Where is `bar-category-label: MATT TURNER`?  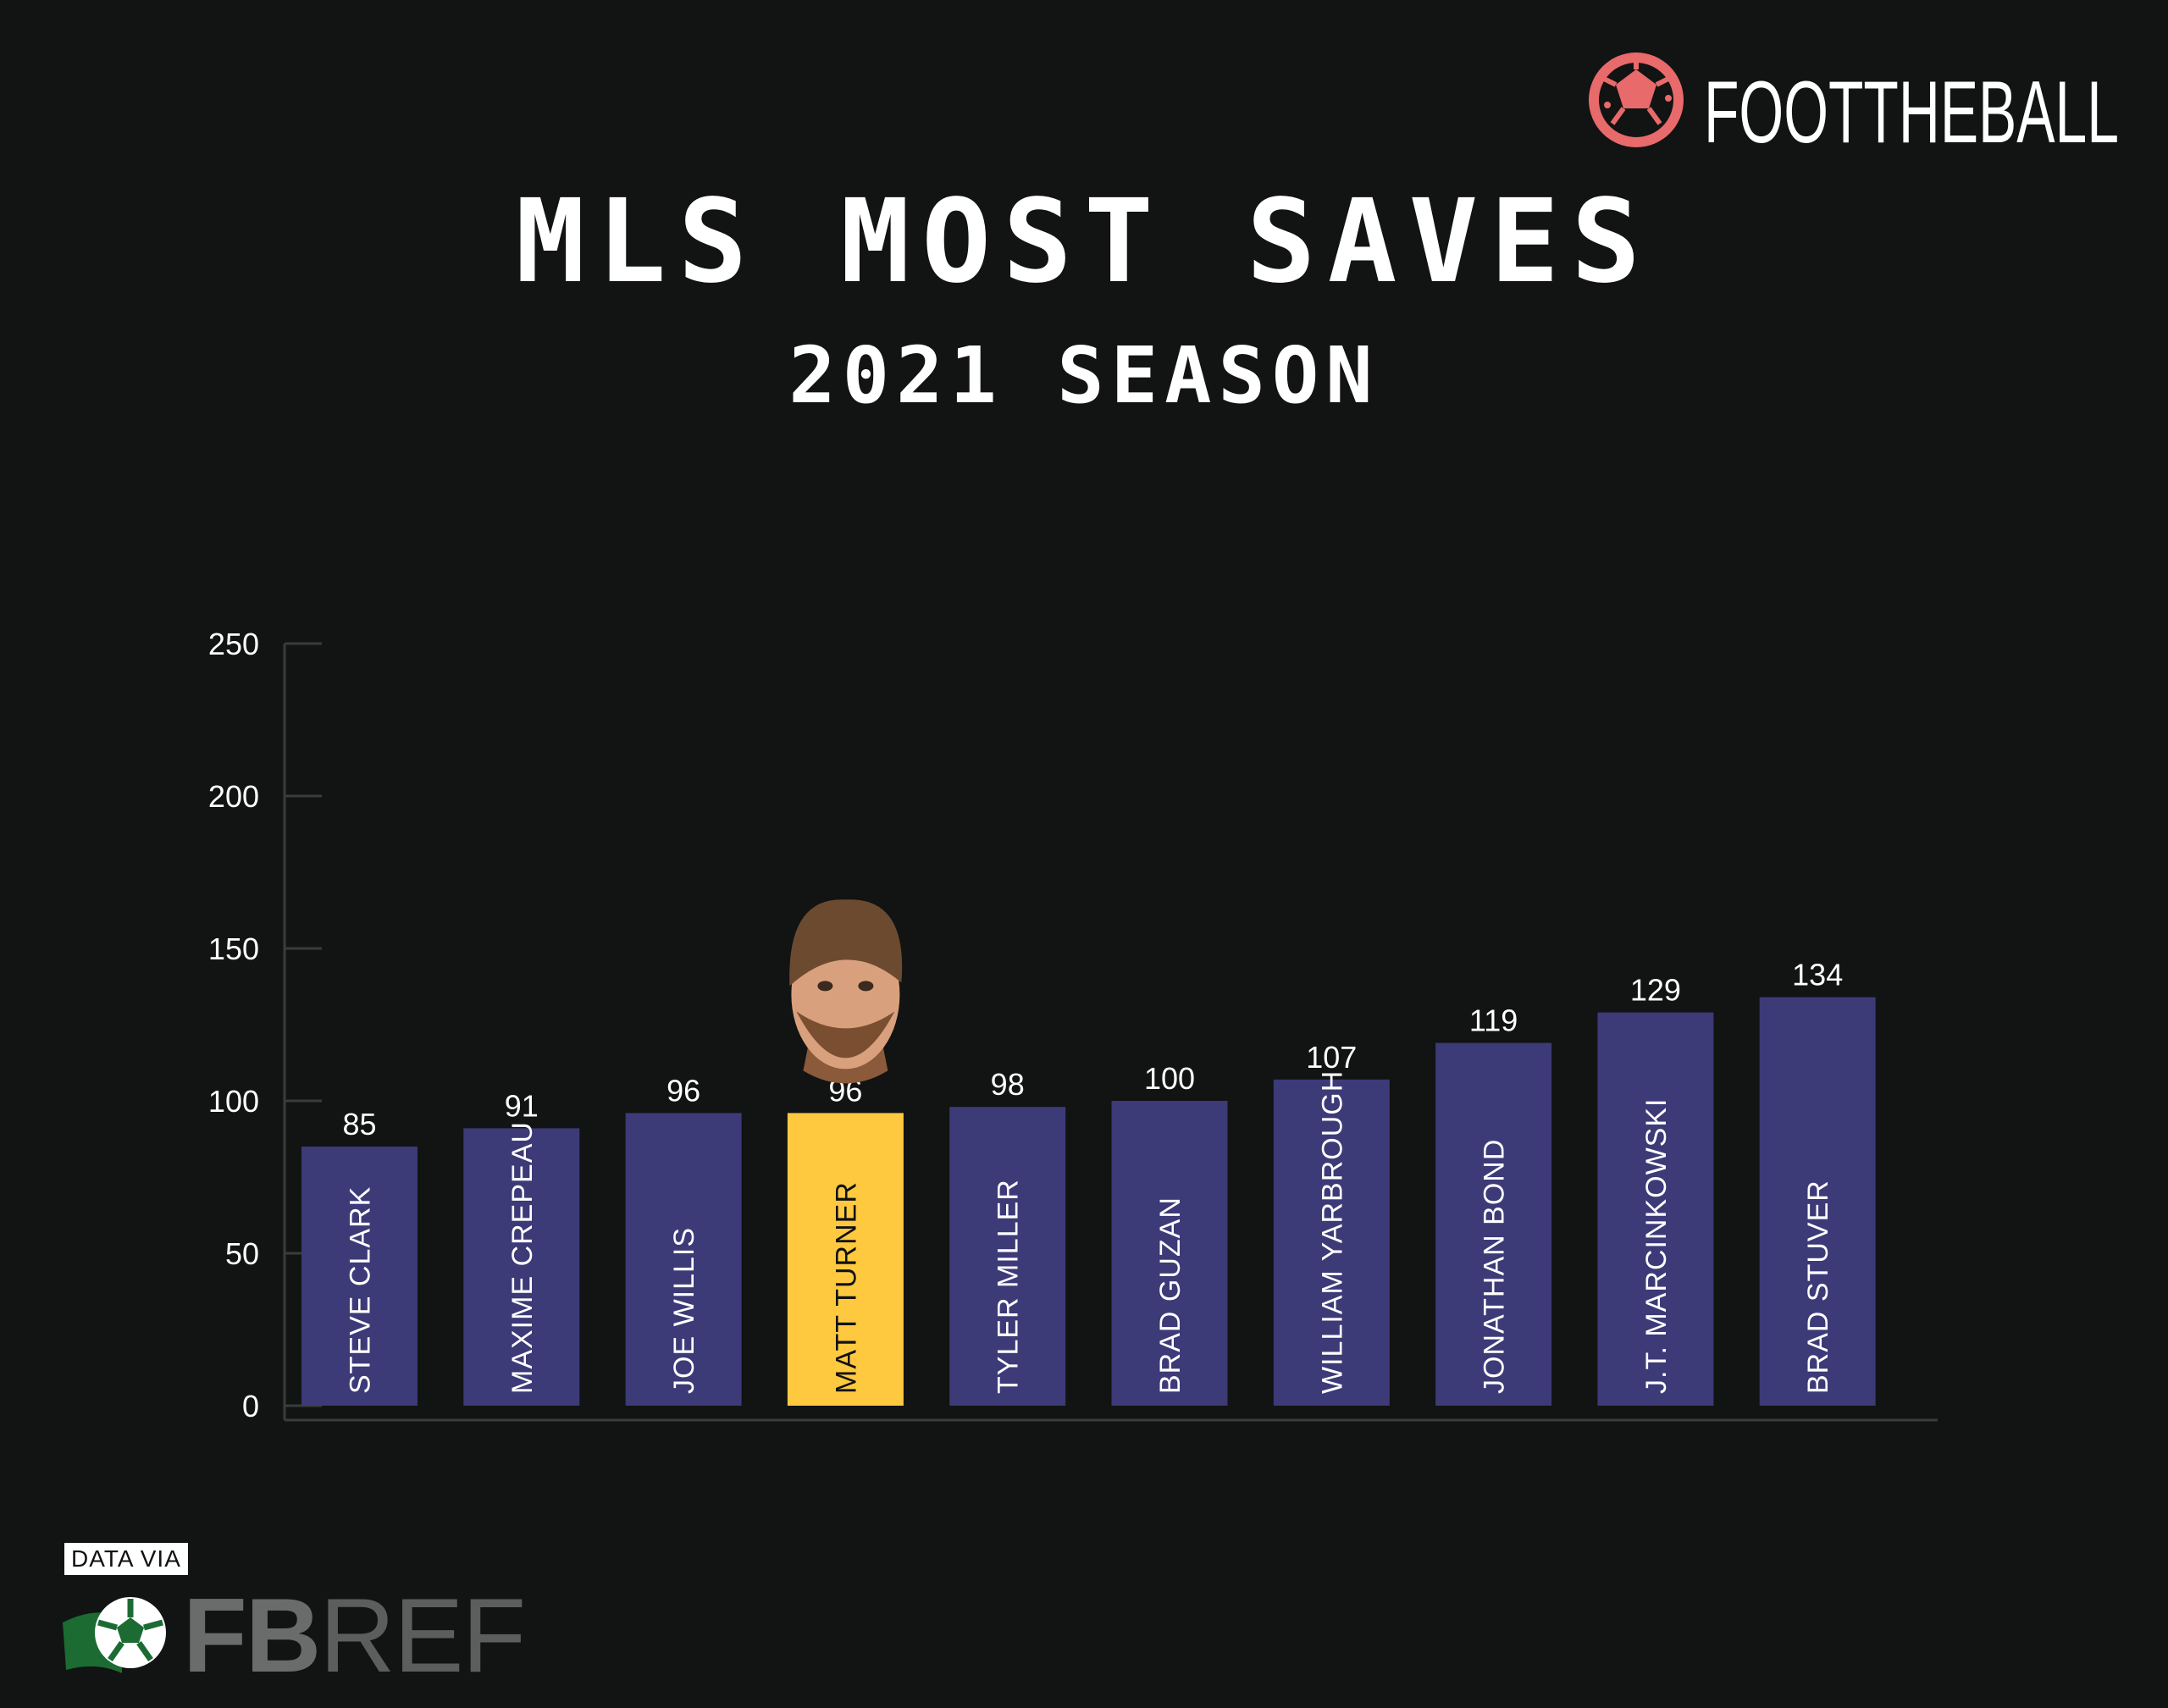 bar-category-label: MATT TURNER is located at coordinates (846, 1288).